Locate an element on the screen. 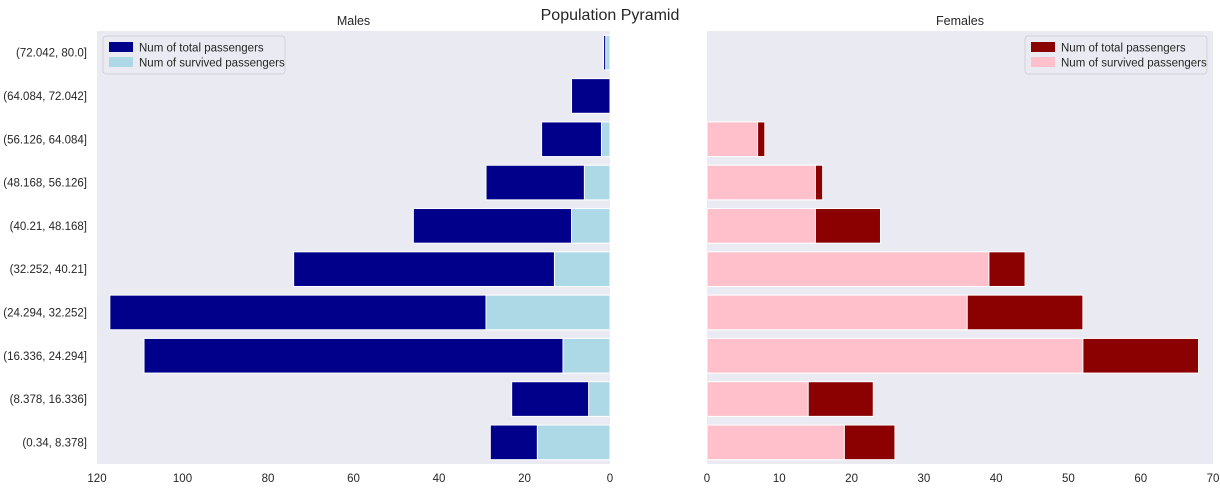  y-tick-label: (64.084, 72.042] is located at coordinates (45, 97).